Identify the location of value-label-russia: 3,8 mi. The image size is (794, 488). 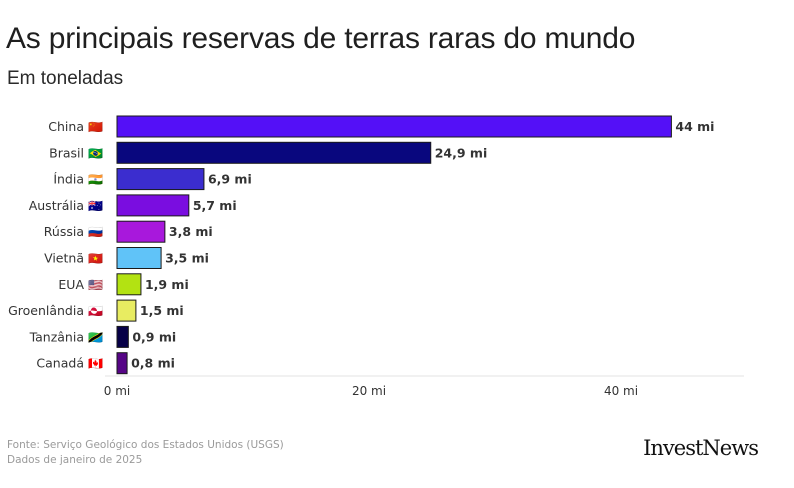
(191, 231).